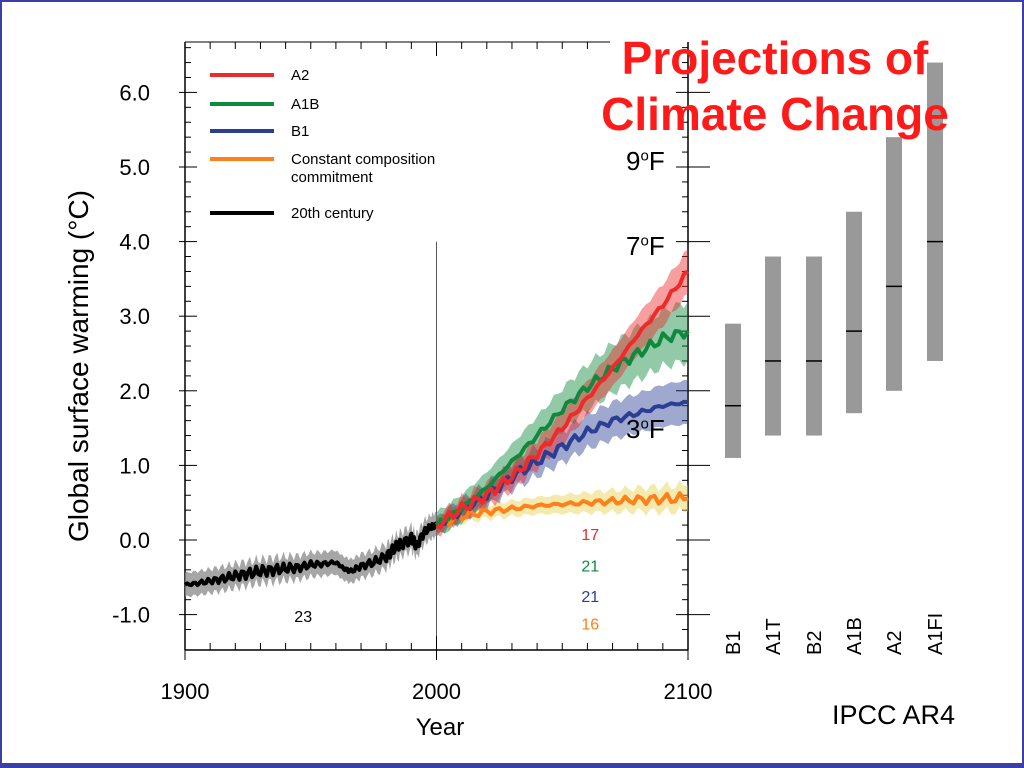 The image size is (1024, 768). I want to click on annotation-9f: 9oF, so click(645, 161).